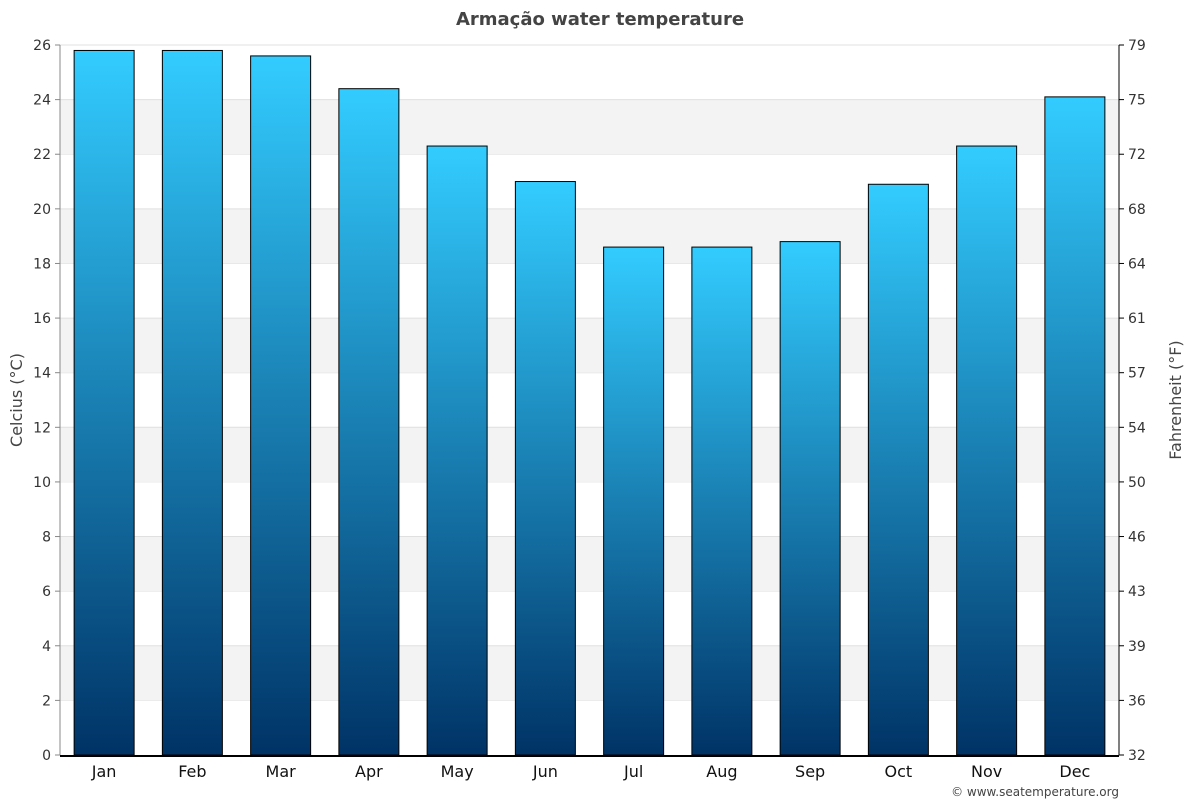 This screenshot has width=1200, height=800. Describe the element at coordinates (633, 771) in the screenshot. I see `x-tick-label: Jul` at that location.